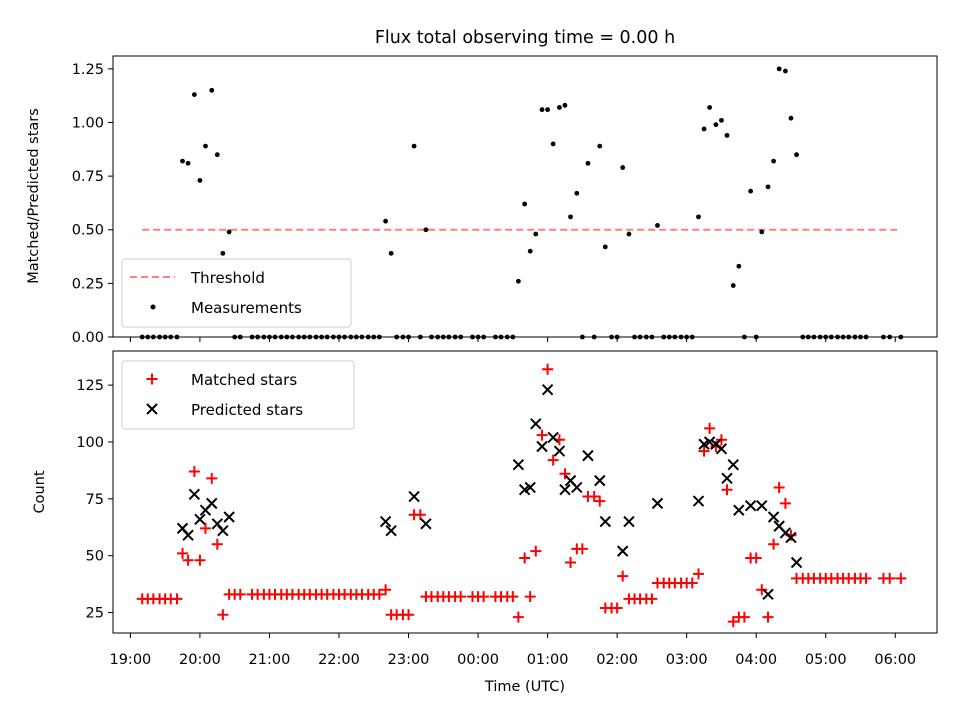 This screenshot has height=720, width=960. Describe the element at coordinates (524, 687) in the screenshot. I see `bottom-xlabel: Time (UTC)` at that location.